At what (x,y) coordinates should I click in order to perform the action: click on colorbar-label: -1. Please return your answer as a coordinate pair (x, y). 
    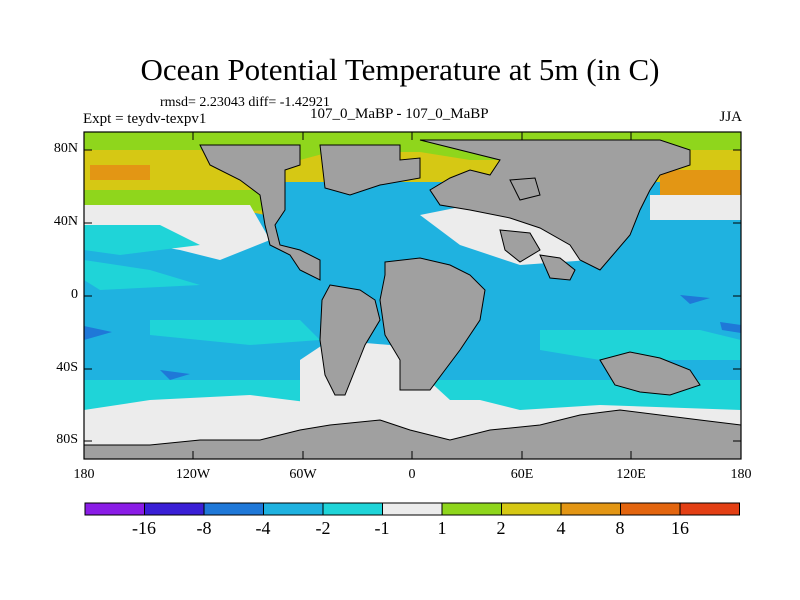
    Looking at the image, I should click on (382, 528).